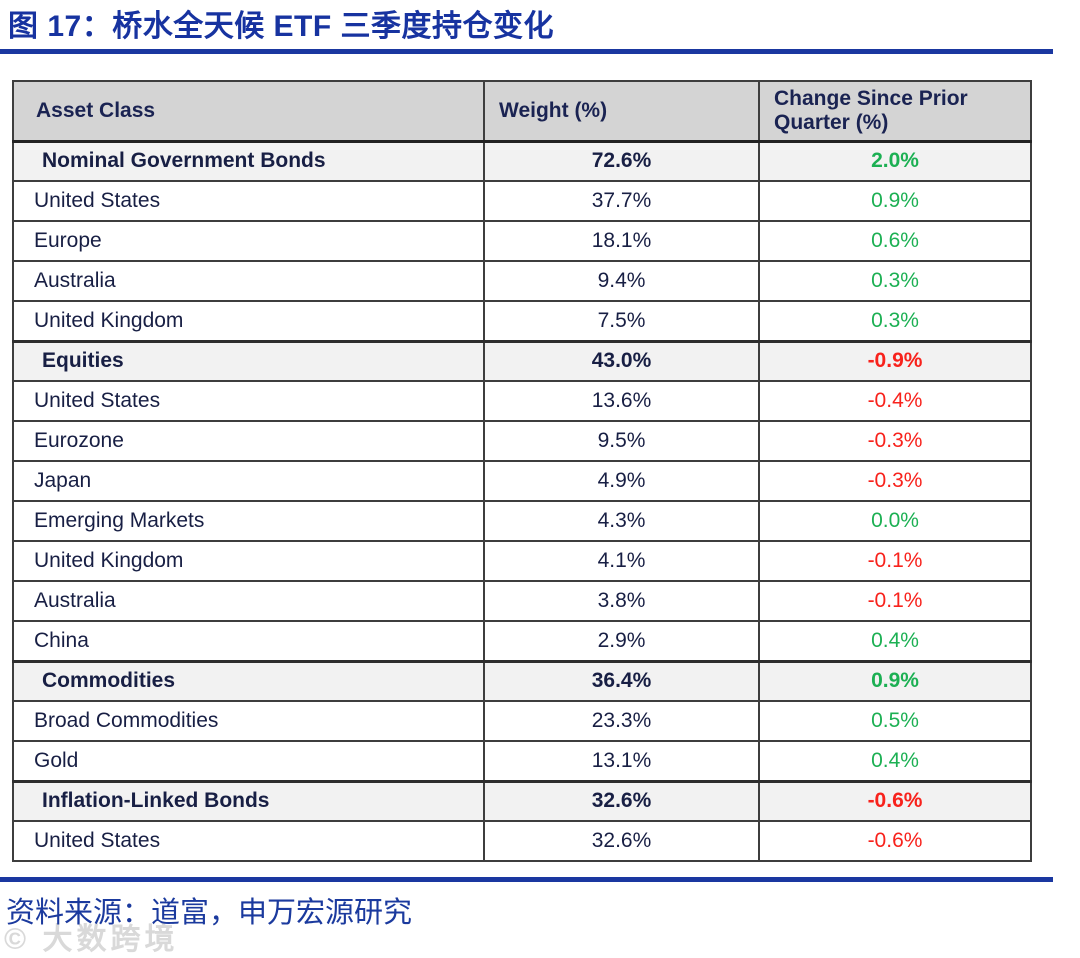  I want to click on table-row: Broad Commodities 23.3% 0.5%, so click(522, 721).